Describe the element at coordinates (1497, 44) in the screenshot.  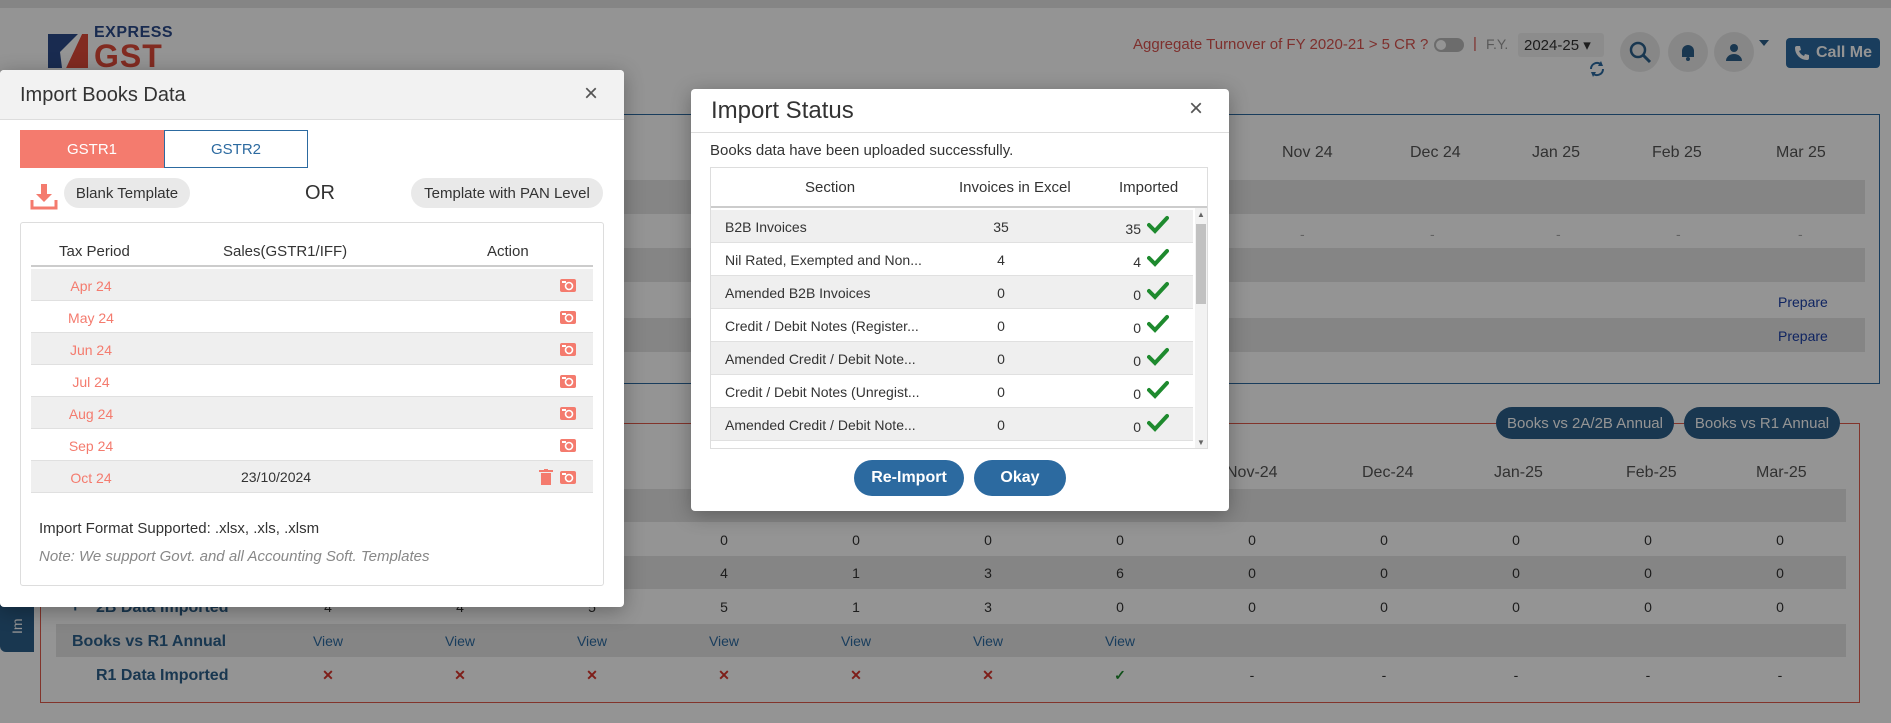
I see `fy-label: F.Y.` at that location.